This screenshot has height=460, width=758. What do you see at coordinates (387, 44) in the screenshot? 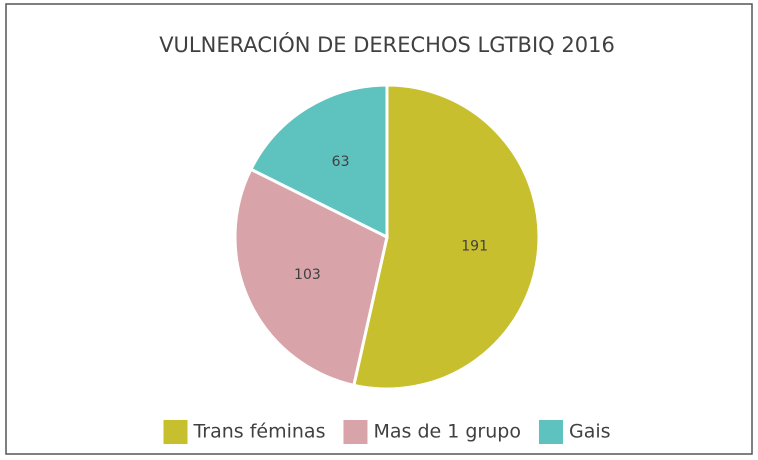
I see `chart-title: VULNERACIÓN DE DERECHOS LGTBIQ 2016` at bounding box center [387, 44].